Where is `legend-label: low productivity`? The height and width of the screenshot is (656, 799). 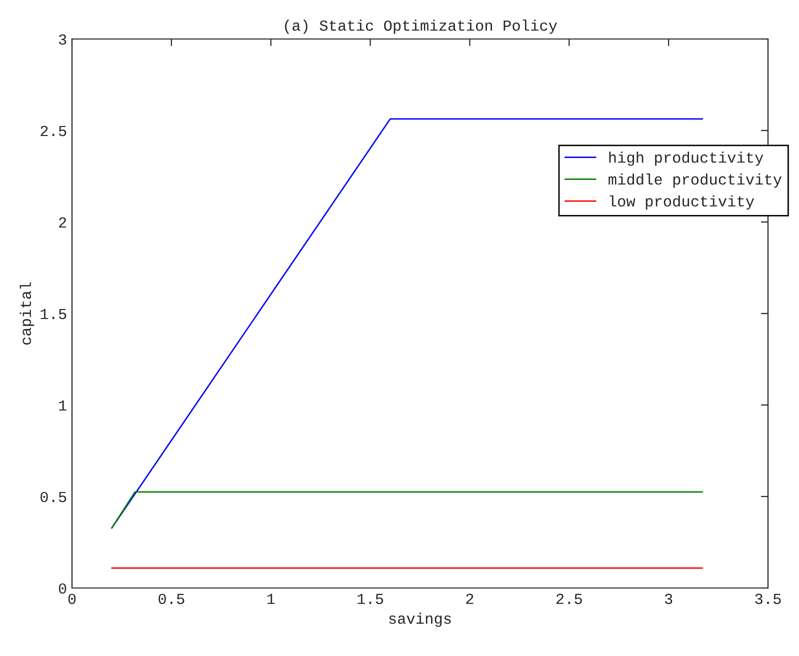 legend-label: low productivity is located at coordinates (682, 202).